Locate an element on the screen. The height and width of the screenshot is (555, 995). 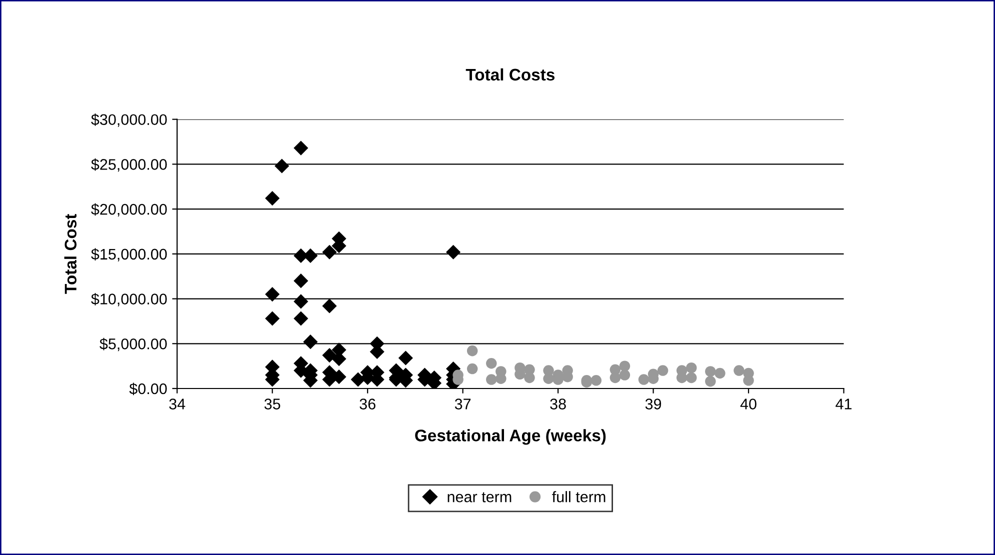
x-tick-label: 34 is located at coordinates (177, 404).